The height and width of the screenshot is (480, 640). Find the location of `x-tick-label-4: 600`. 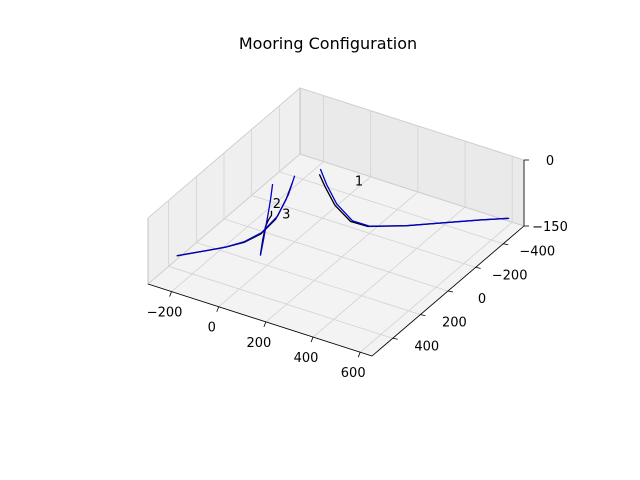

x-tick-label-4: 600 is located at coordinates (353, 373).